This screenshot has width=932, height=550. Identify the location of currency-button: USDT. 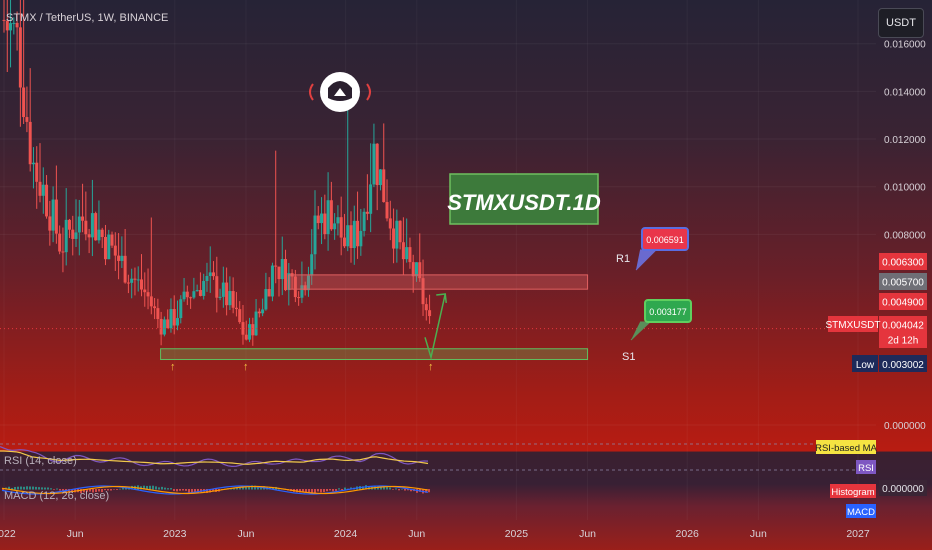
(901, 23).